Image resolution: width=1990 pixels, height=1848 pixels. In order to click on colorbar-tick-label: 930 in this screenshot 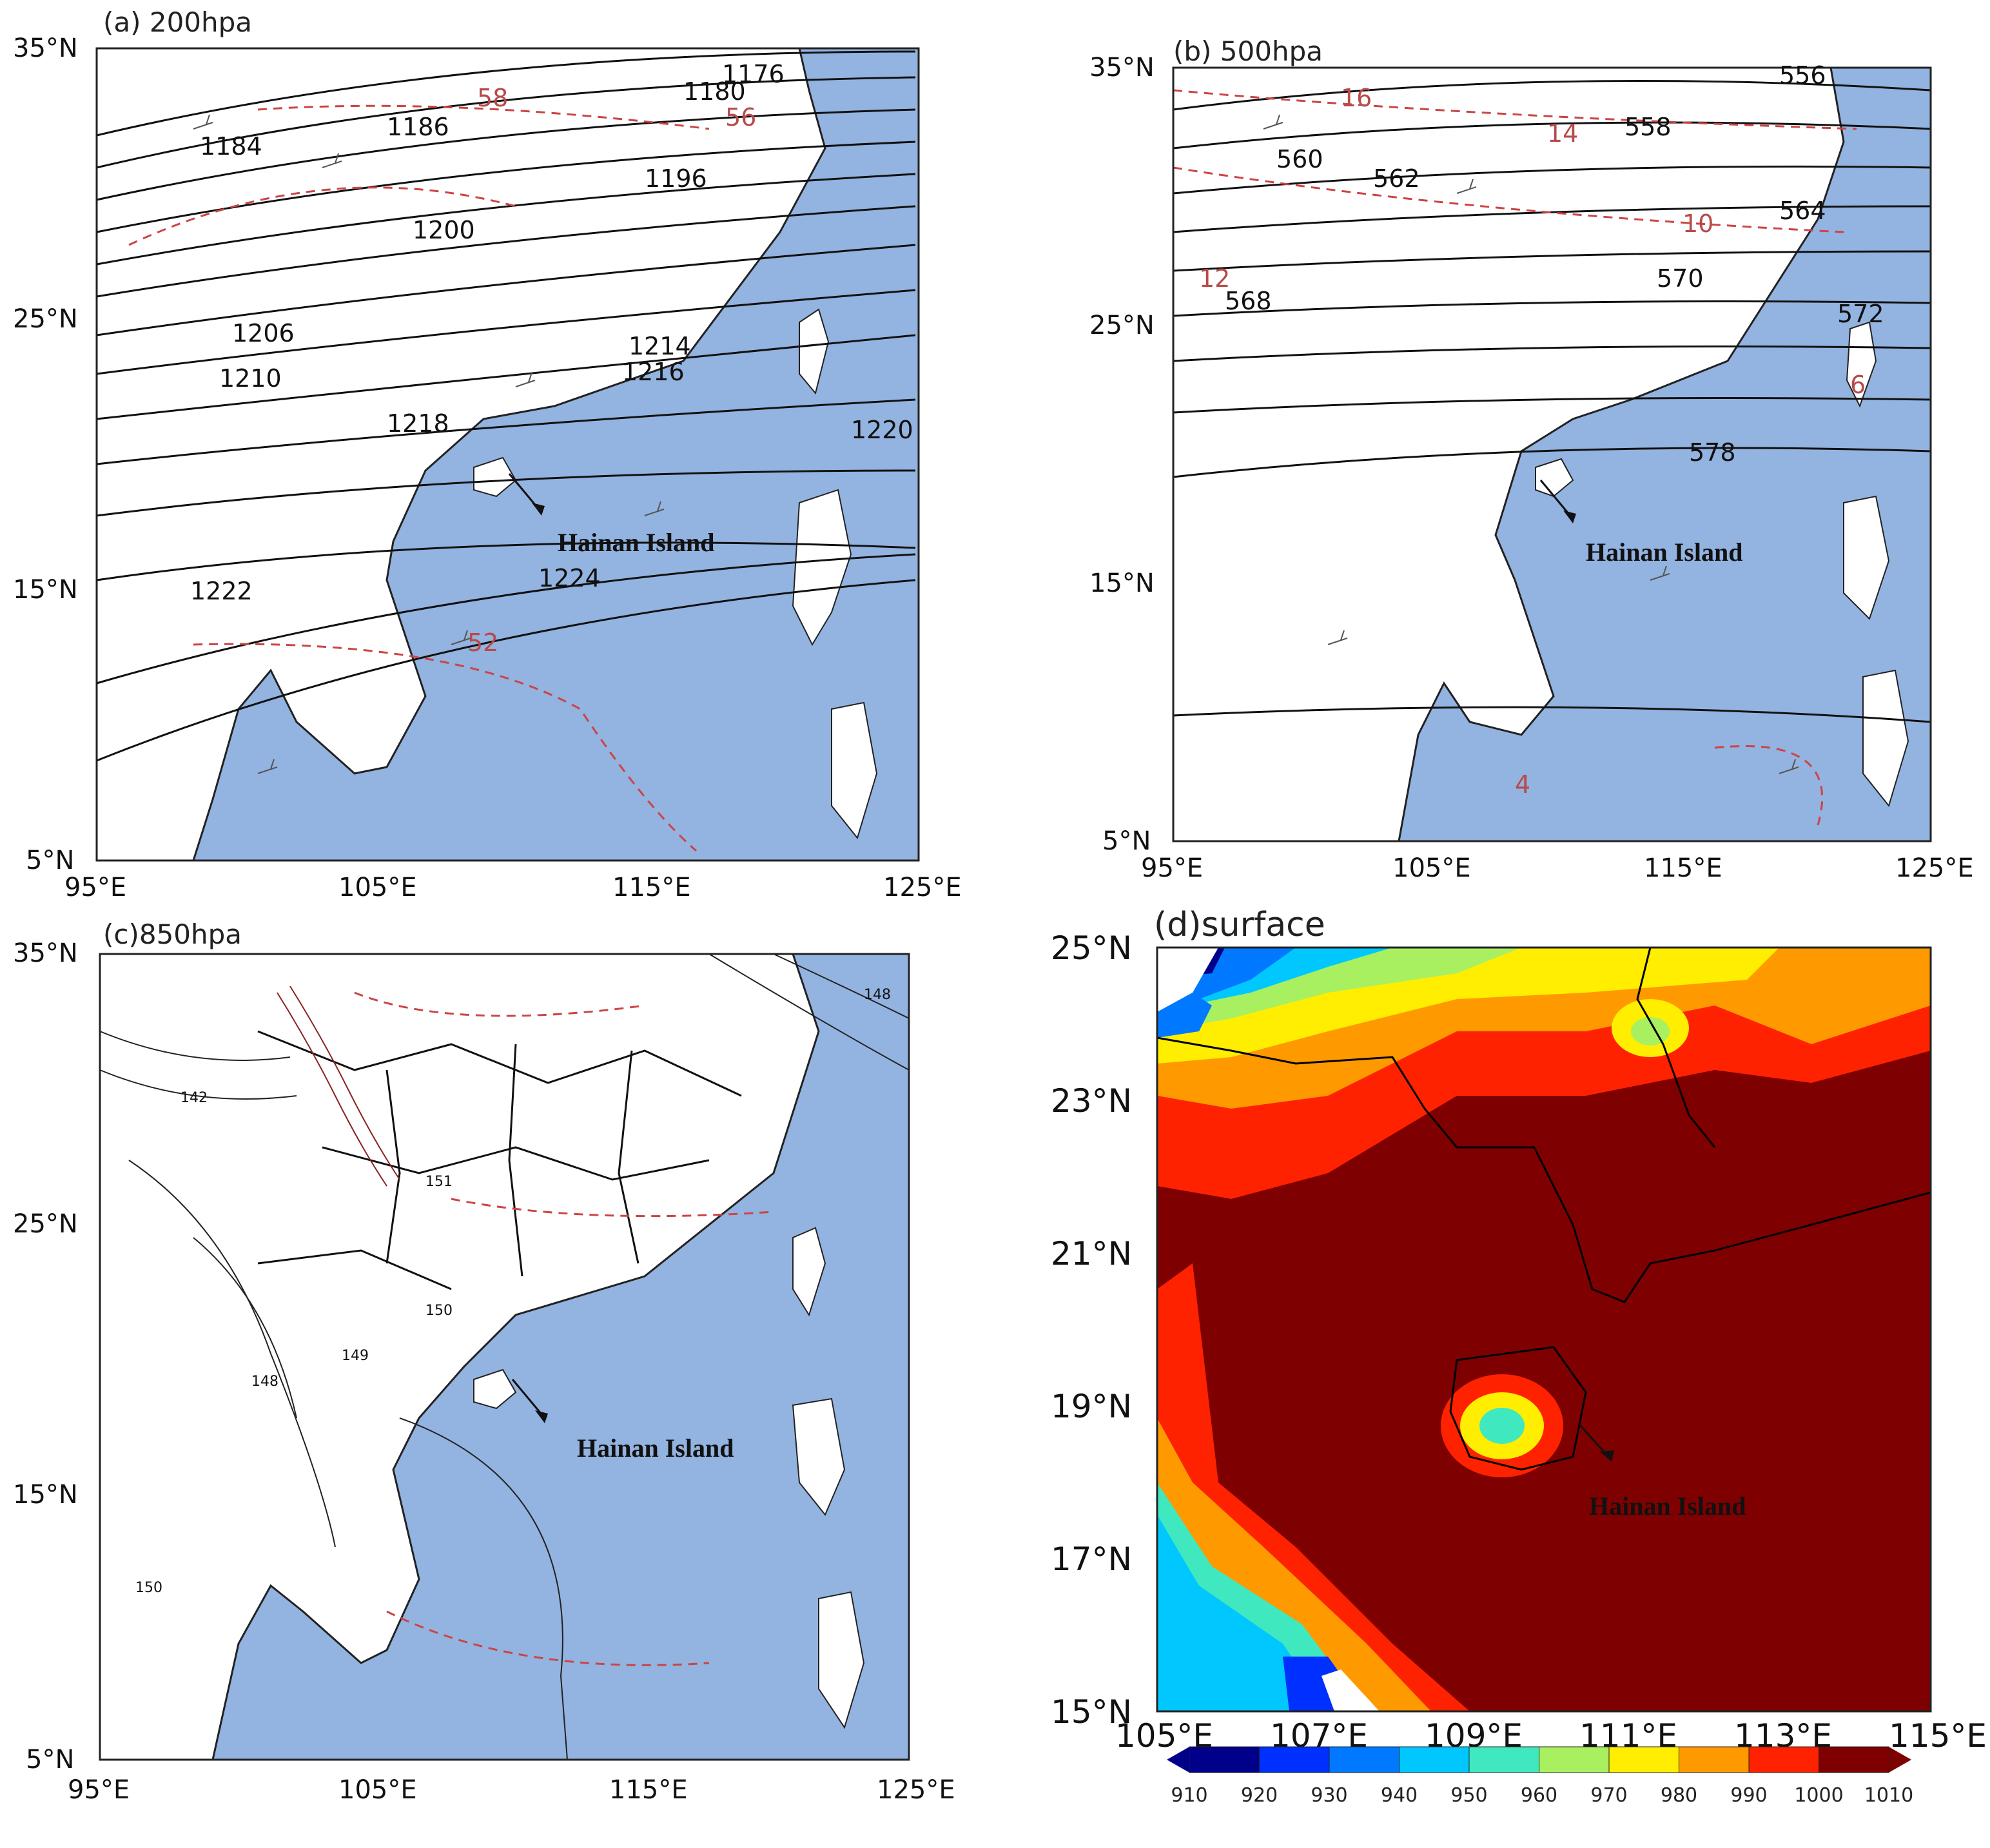, I will do `click(1329, 1795)`.